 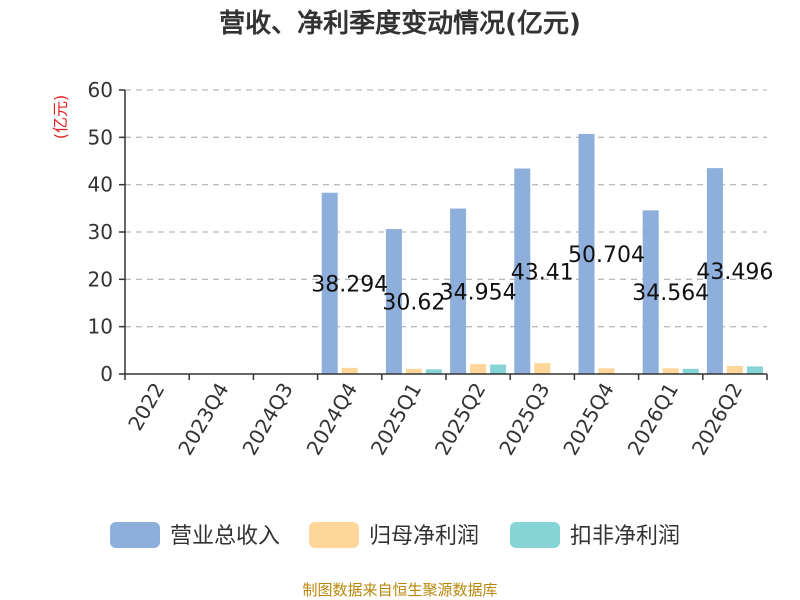 What do you see at coordinates (670, 293) in the screenshot?
I see `data-label: 34.564` at bounding box center [670, 293].